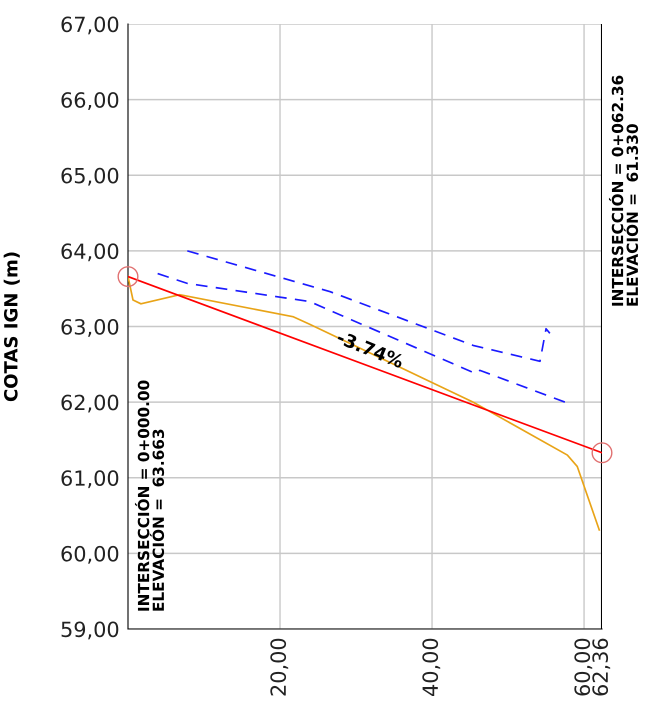 The width and height of the screenshot is (658, 708). What do you see at coordinates (583, 667) in the screenshot?
I see `x-tick-label: 60,00` at bounding box center [583, 667].